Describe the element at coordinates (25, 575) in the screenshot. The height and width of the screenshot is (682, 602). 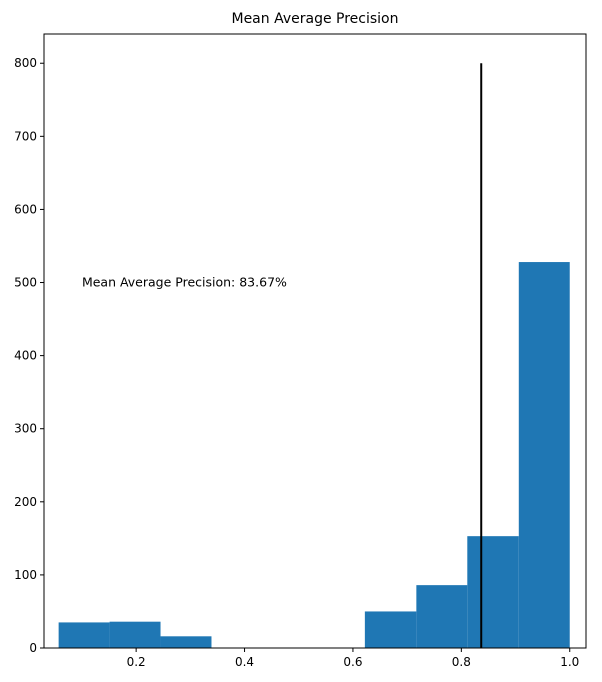
I see `y-tick-label: 100` at that location.